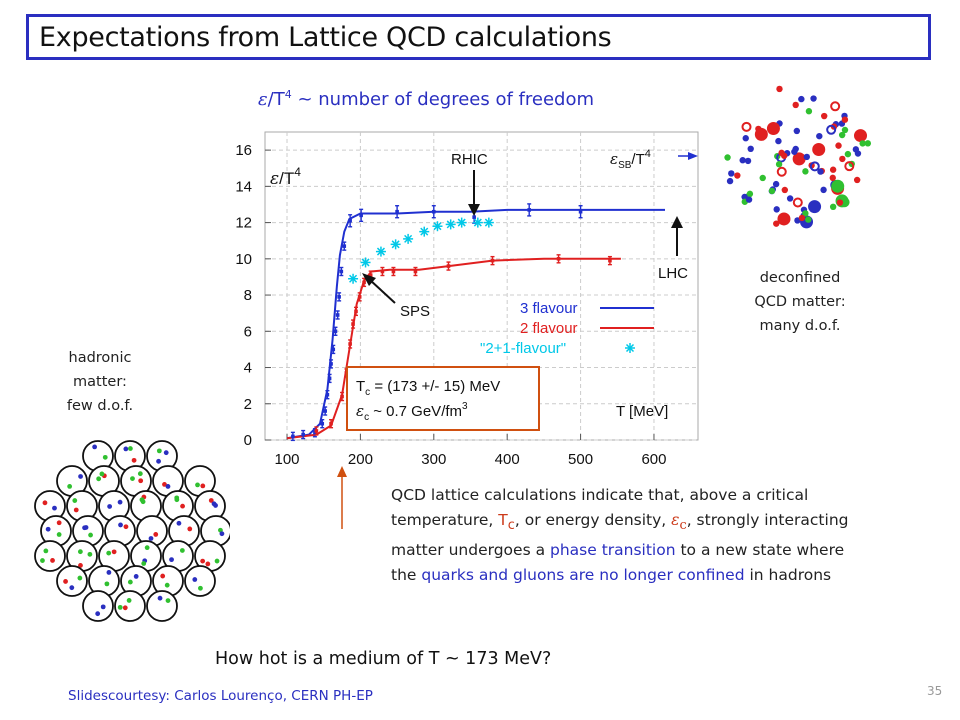 The width and height of the screenshot is (960, 720). I want to click on desc-phase-transition: phase transition, so click(613, 550).